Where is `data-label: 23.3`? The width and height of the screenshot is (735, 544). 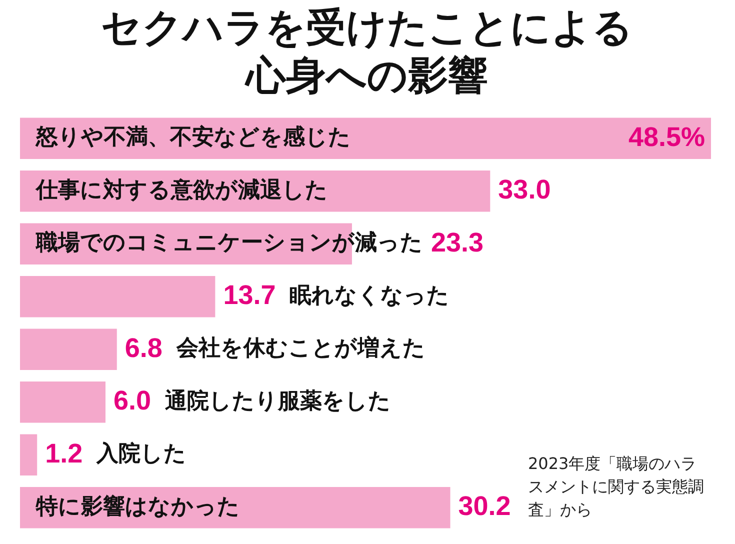 data-label: 23.3 is located at coordinates (457, 242).